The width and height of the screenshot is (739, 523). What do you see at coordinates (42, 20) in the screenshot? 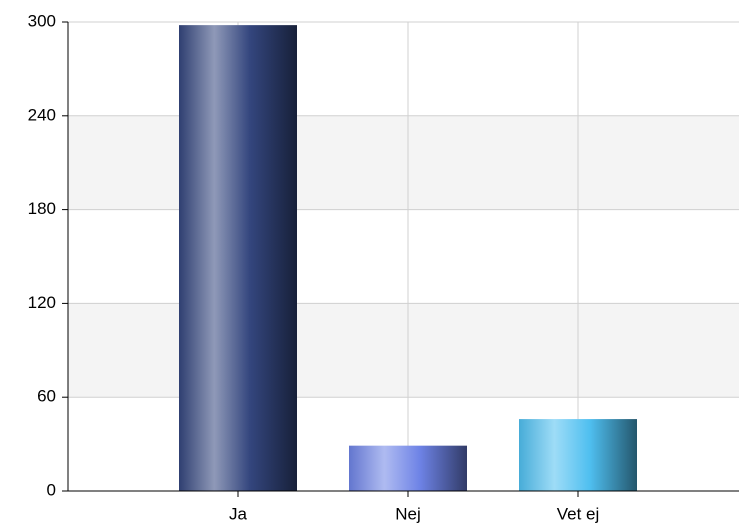
I see `y-tick-label: 300` at bounding box center [42, 20].